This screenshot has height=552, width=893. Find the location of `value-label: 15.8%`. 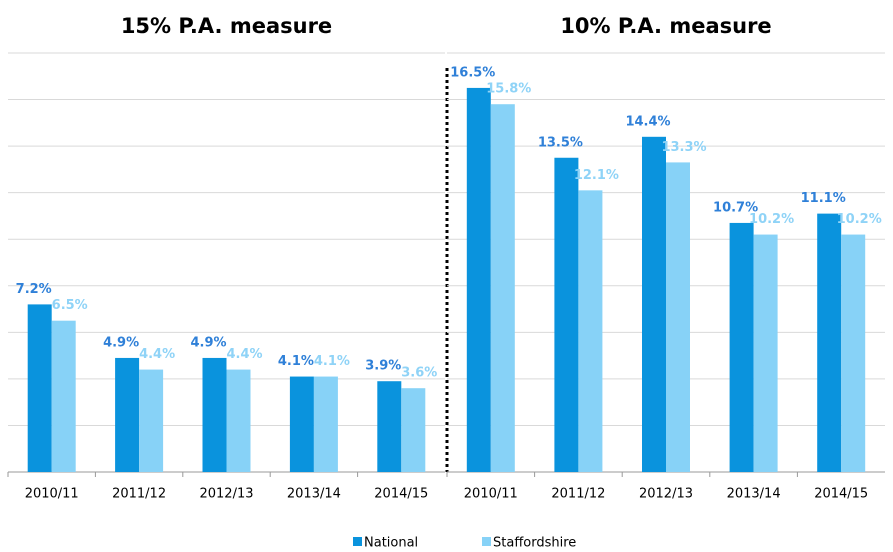

value-label: 15.8% is located at coordinates (508, 89).